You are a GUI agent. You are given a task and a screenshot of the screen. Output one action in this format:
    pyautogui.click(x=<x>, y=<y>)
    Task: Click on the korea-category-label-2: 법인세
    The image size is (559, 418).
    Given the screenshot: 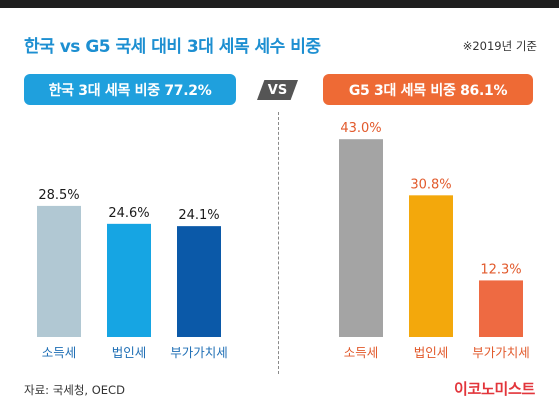 What is the action you would take?
    pyautogui.click(x=129, y=352)
    